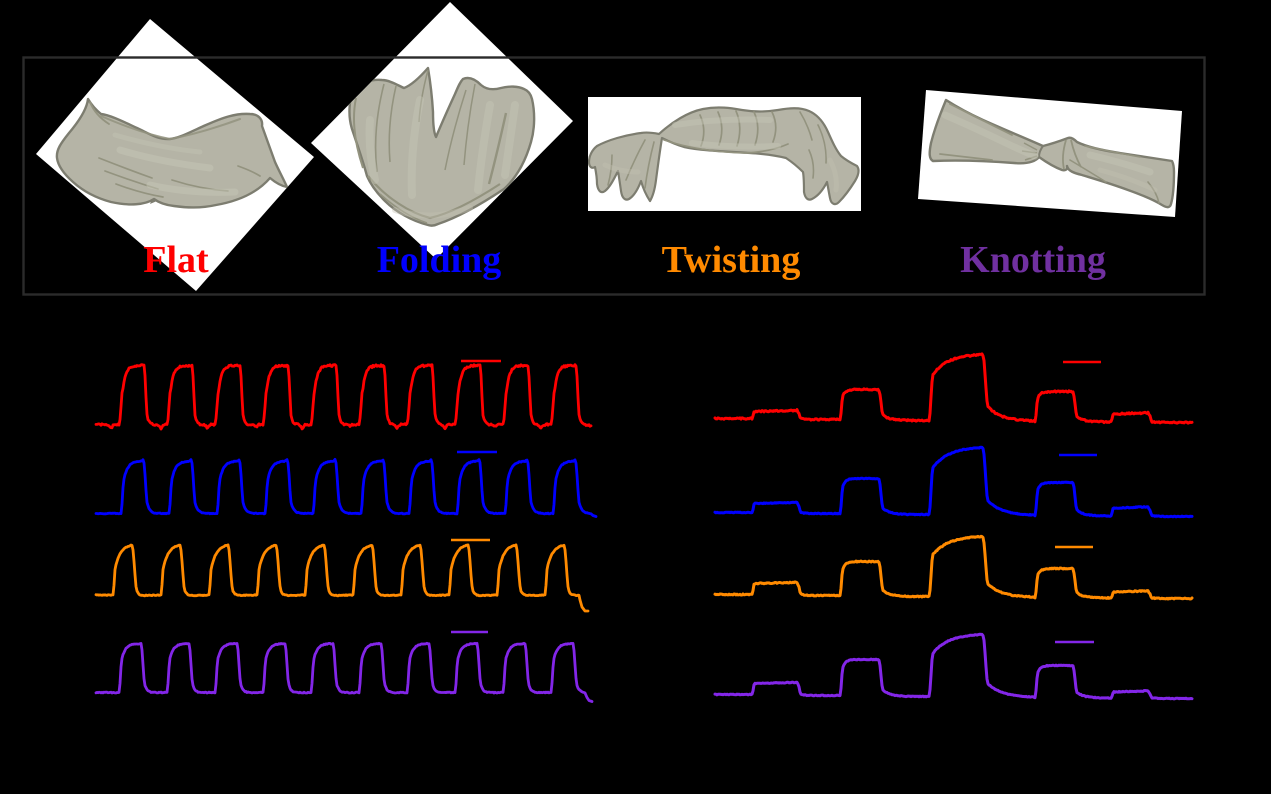  Describe the element at coordinates (176, 260) in the screenshot. I see `svg-text: Flat` at that location.